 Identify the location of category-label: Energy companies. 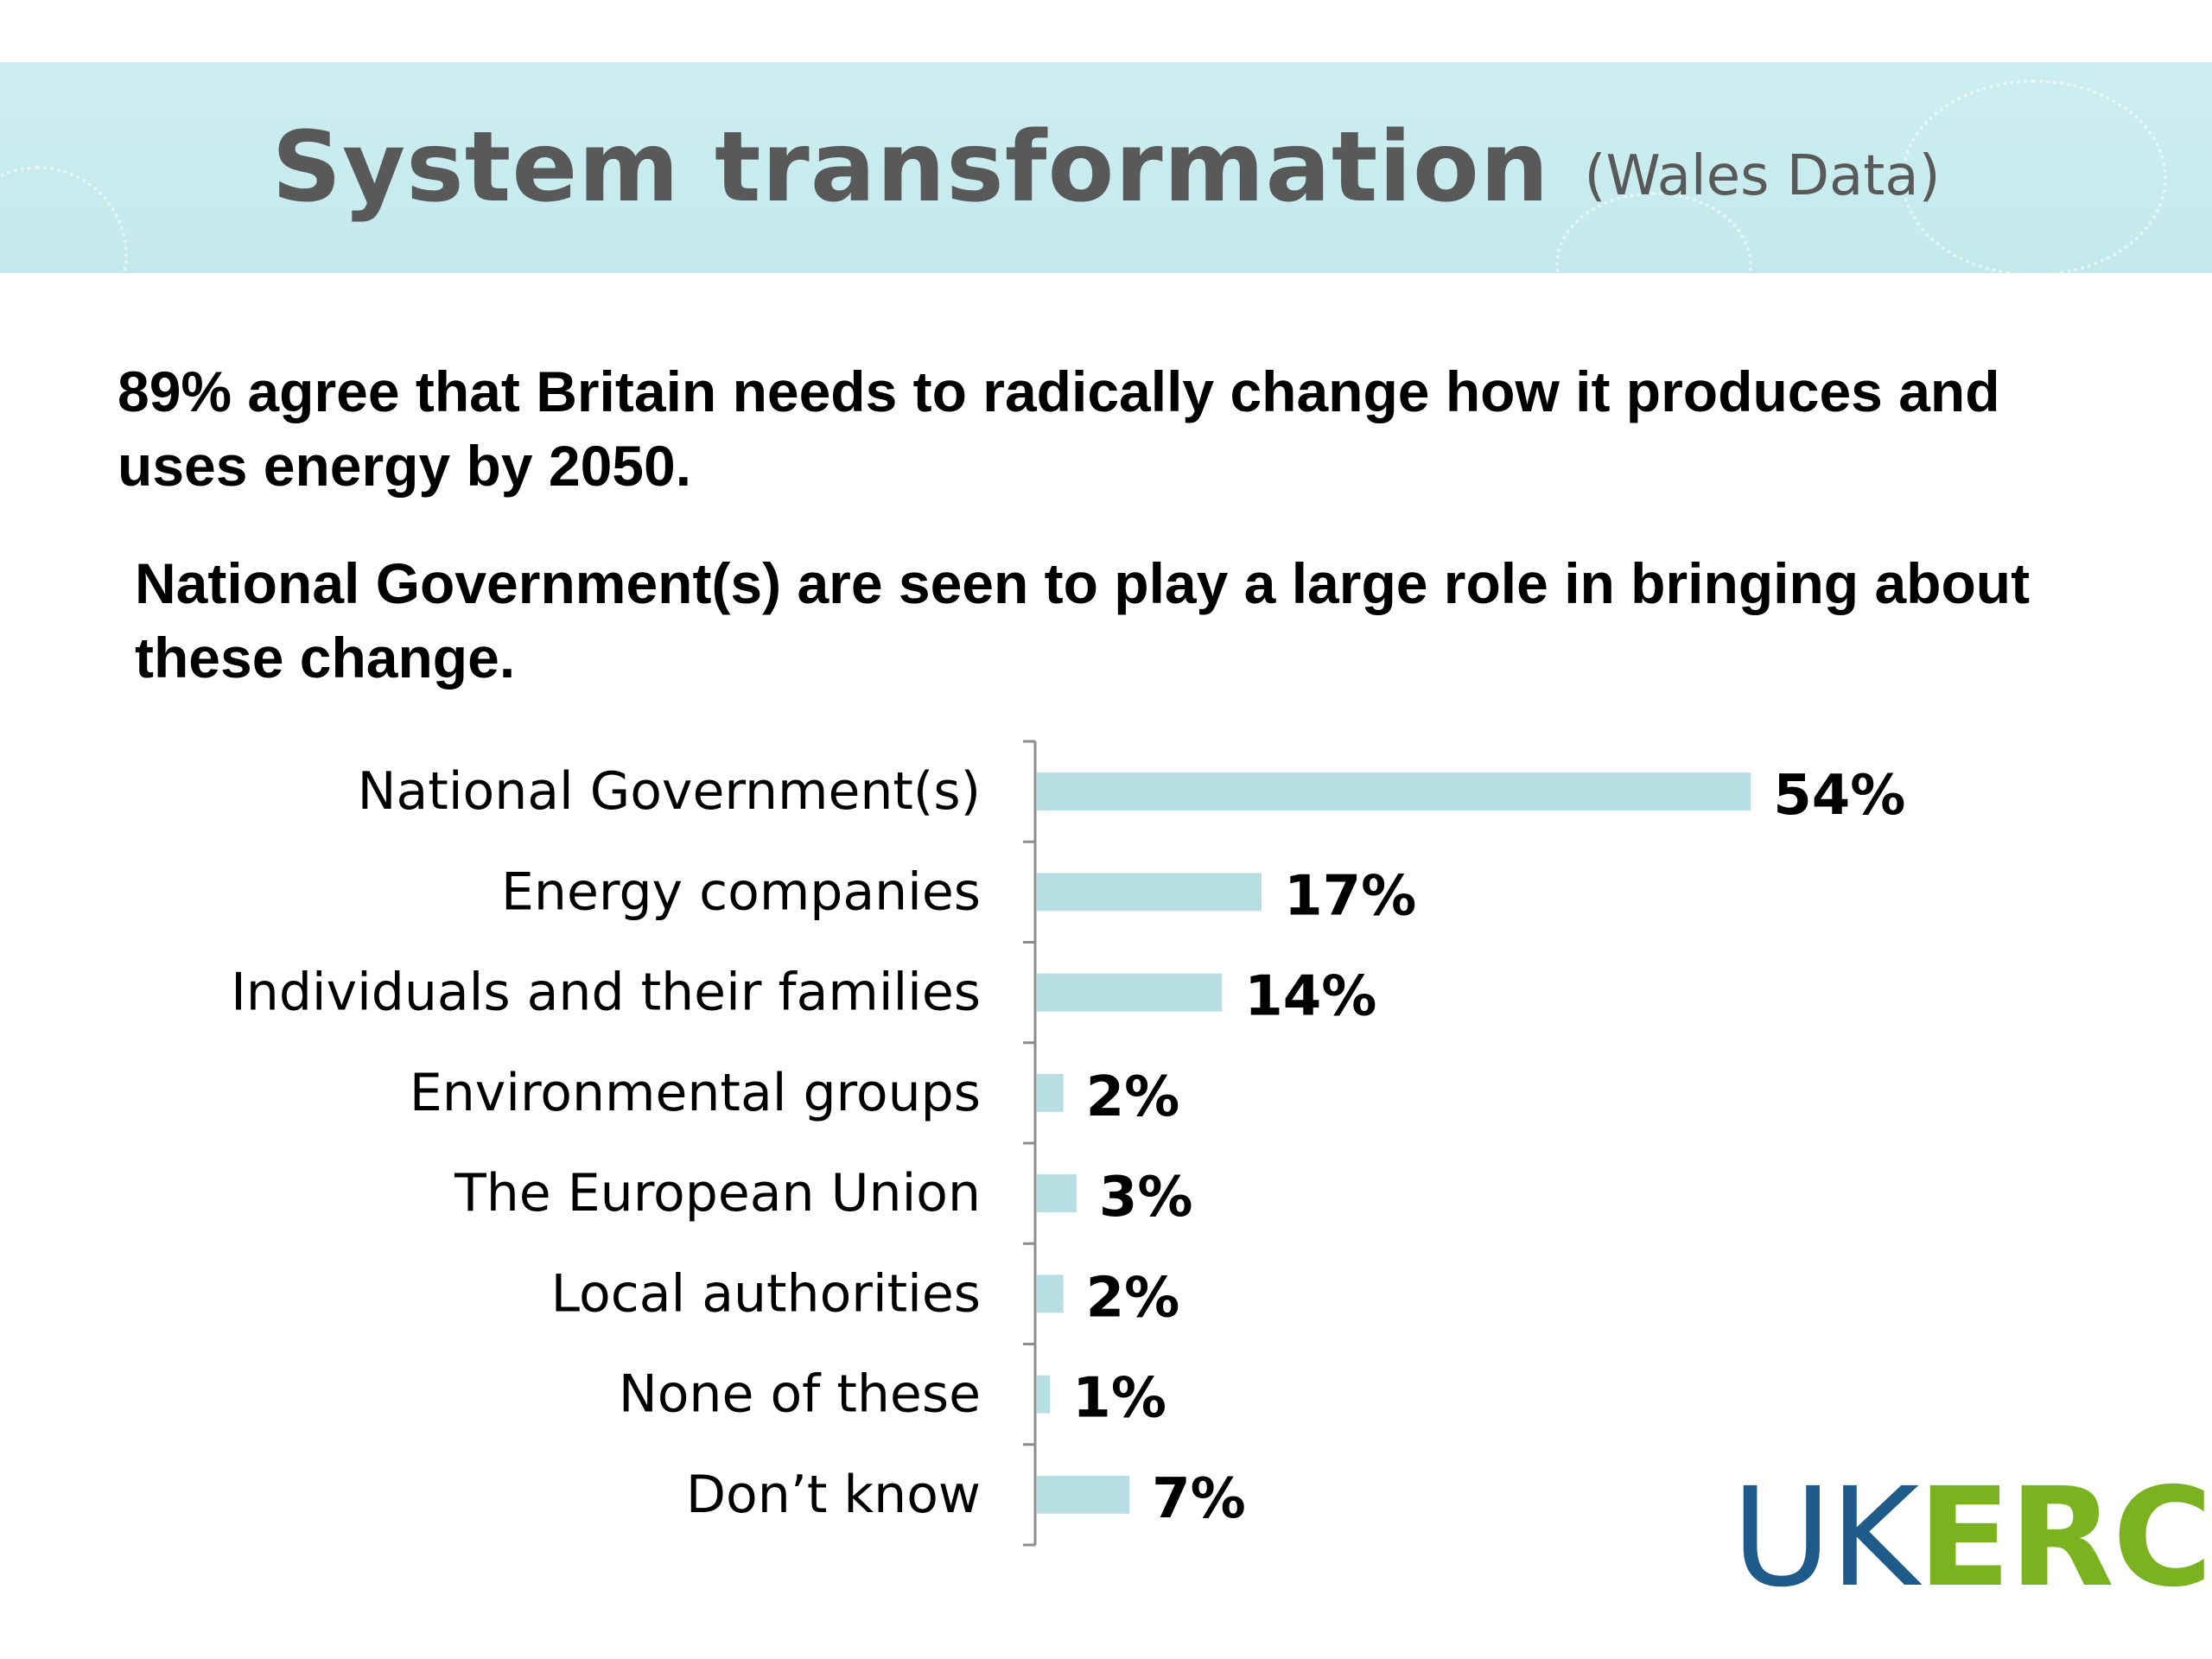
(741, 891).